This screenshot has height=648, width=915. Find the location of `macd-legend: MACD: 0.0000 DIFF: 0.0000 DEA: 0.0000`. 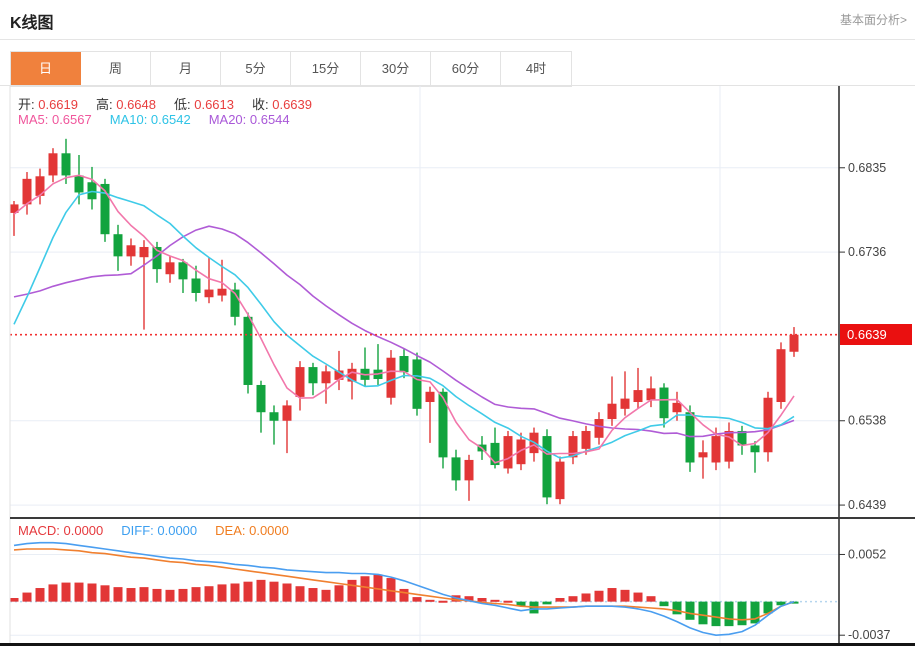

macd-legend: MACD: 0.0000 DIFF: 0.0000 DEA: 0.0000 is located at coordinates (162, 530).